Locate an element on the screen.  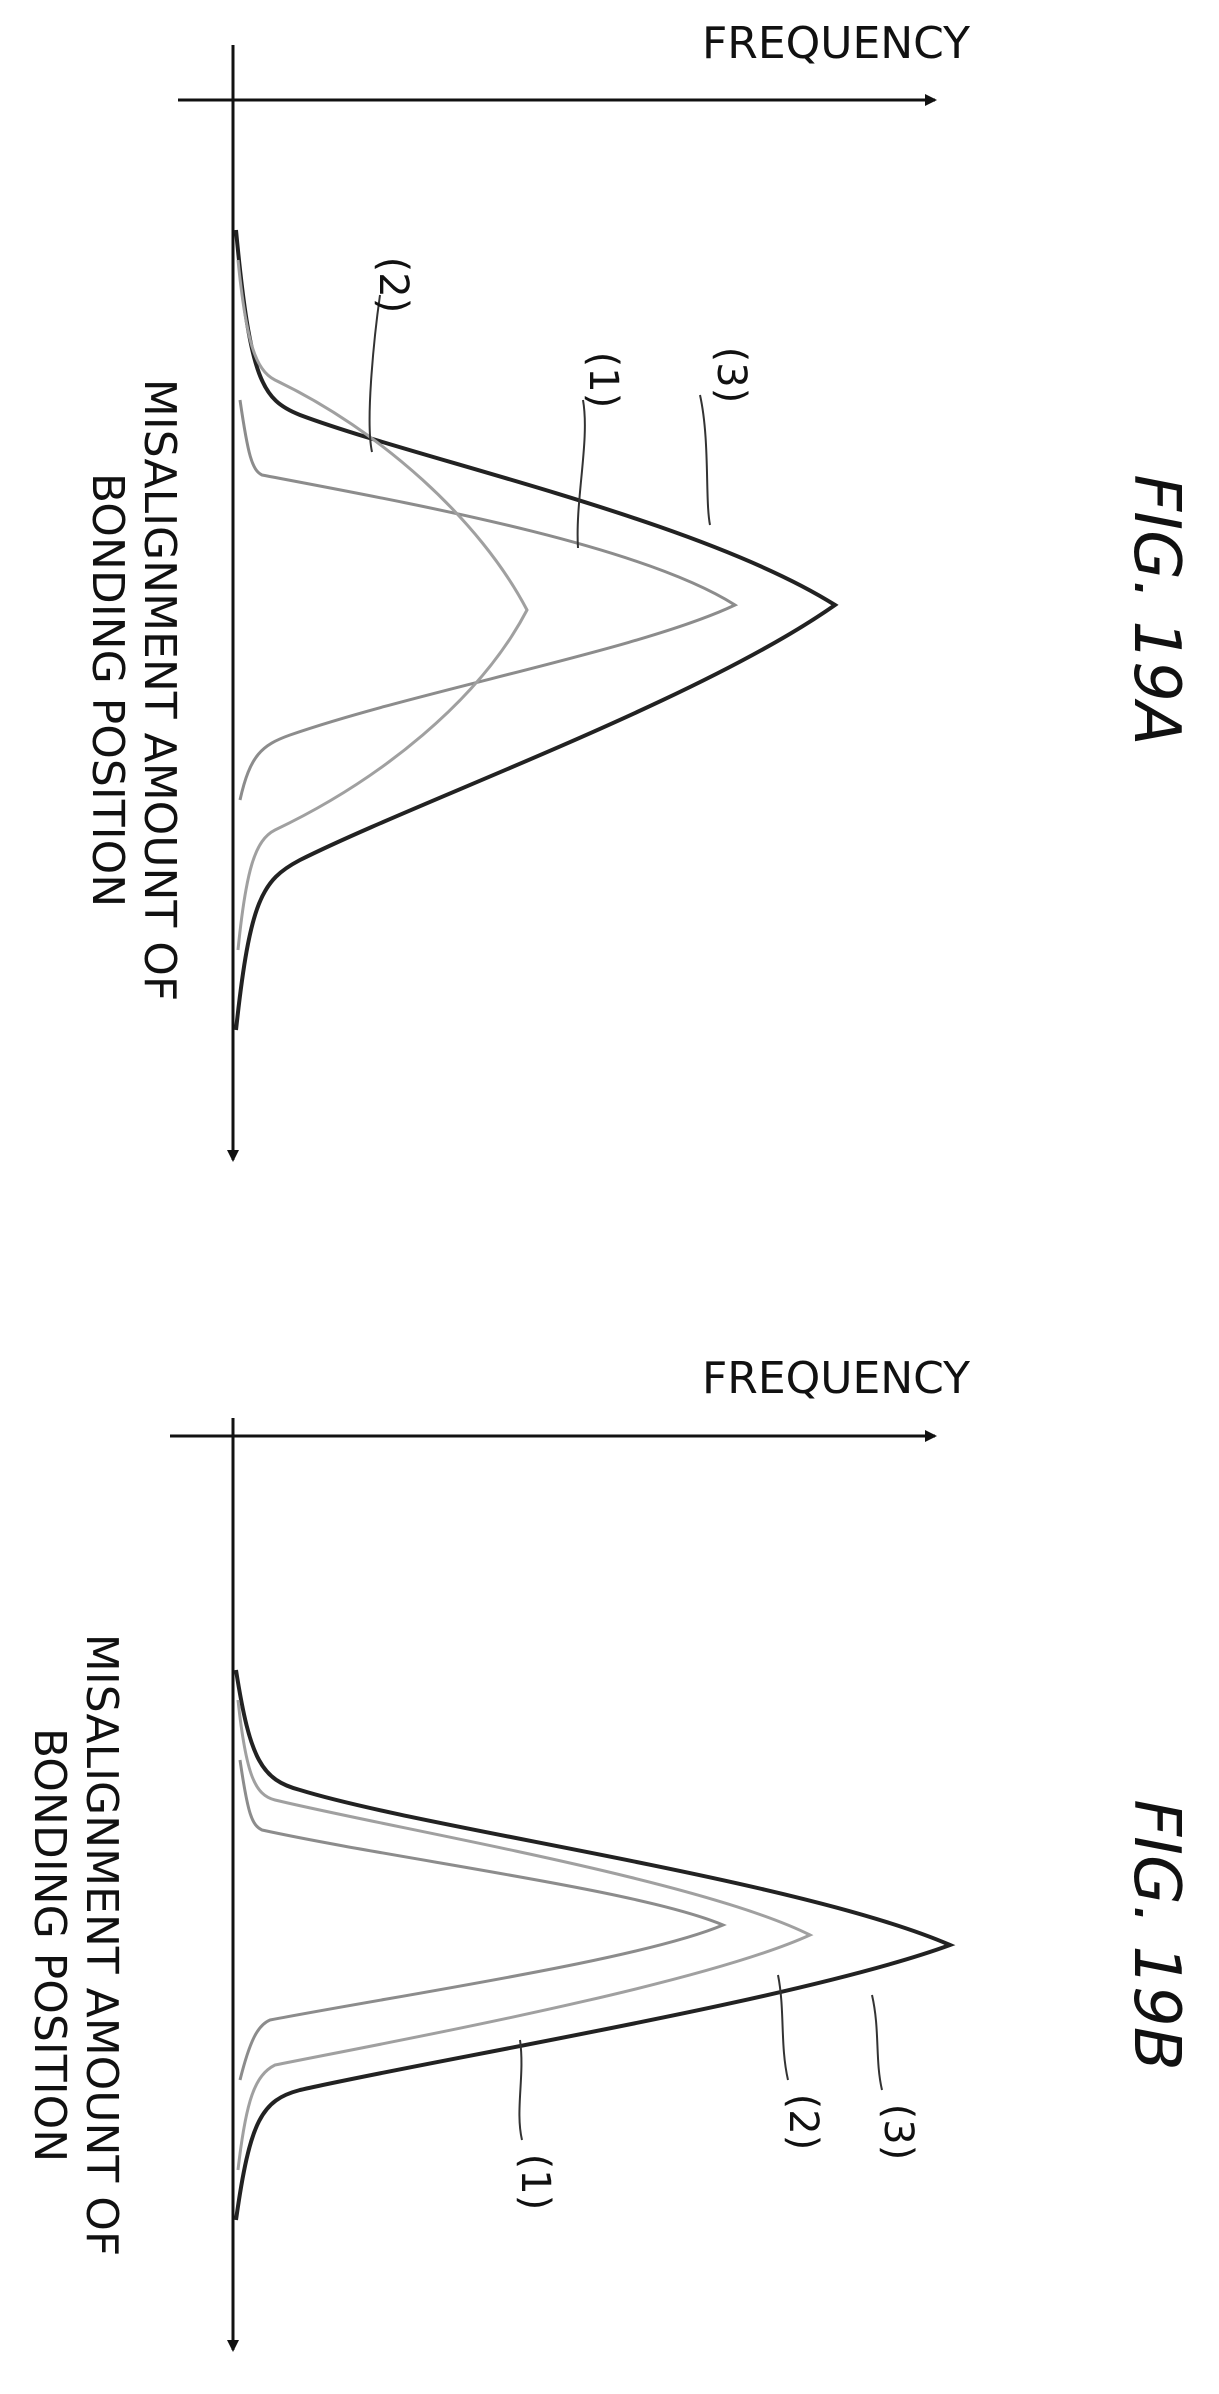
curve-label-3-a: (3) is located at coordinates (731, 375).